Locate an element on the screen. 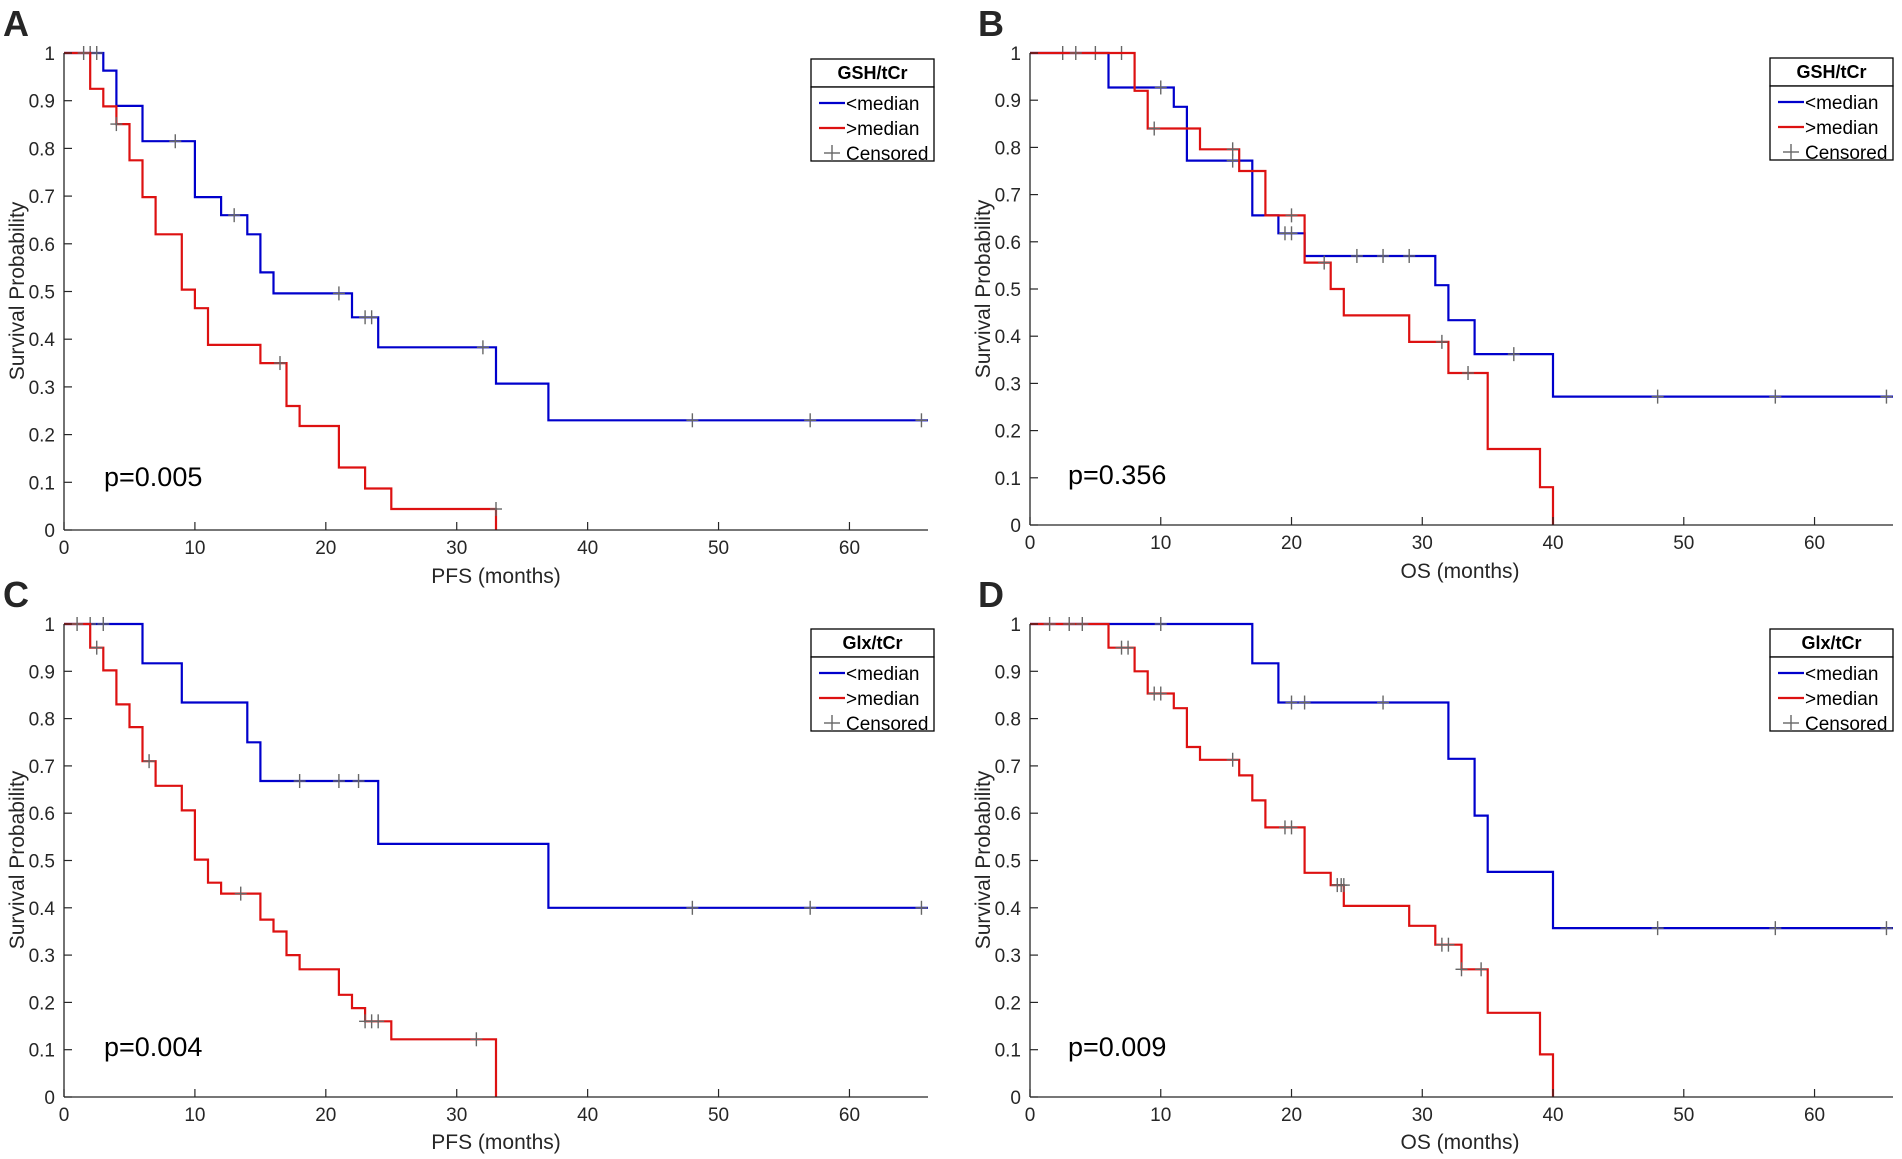 This screenshot has width=1902, height=1159. y-tick-label: 0.4 is located at coordinates (1008, 337).